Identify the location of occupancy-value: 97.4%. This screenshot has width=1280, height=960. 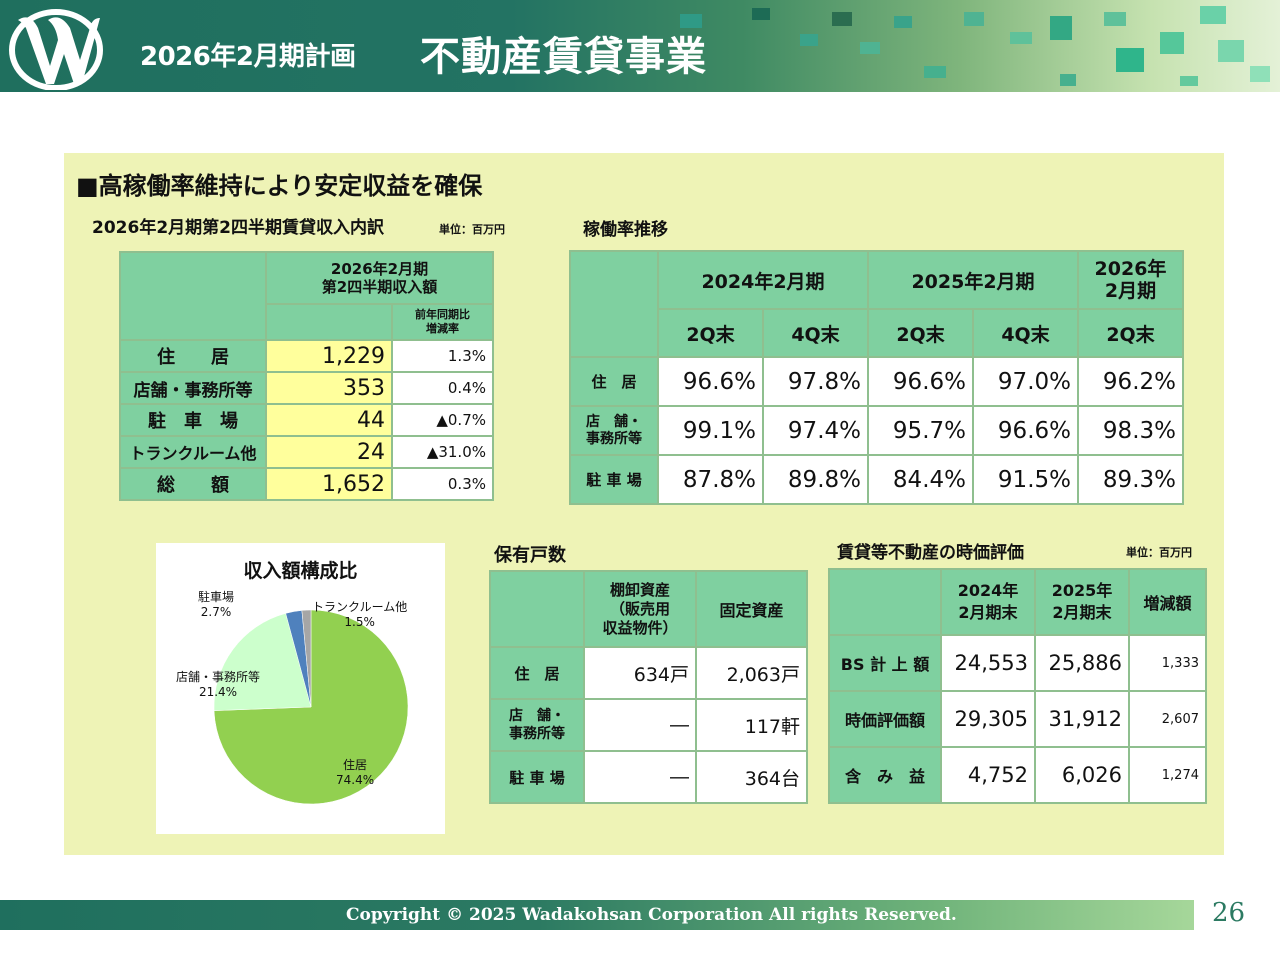
(815, 430).